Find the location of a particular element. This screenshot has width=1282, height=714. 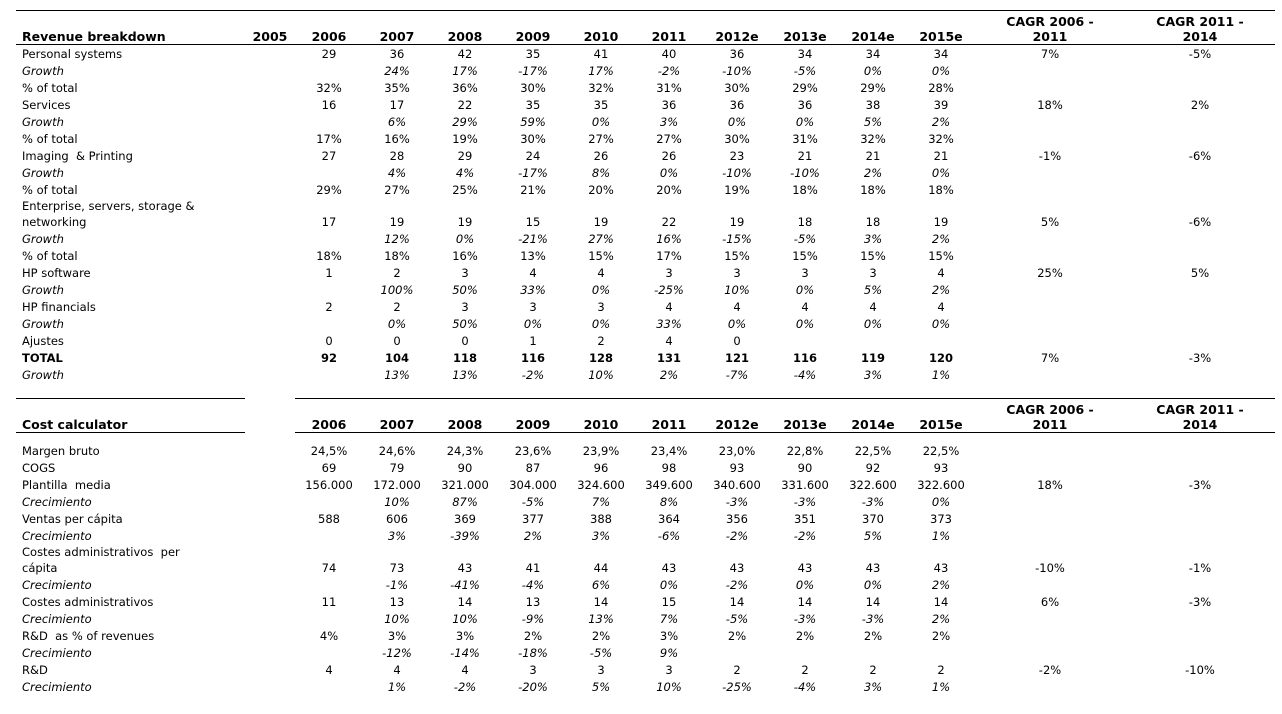

cell: -3% is located at coordinates (805, 619).